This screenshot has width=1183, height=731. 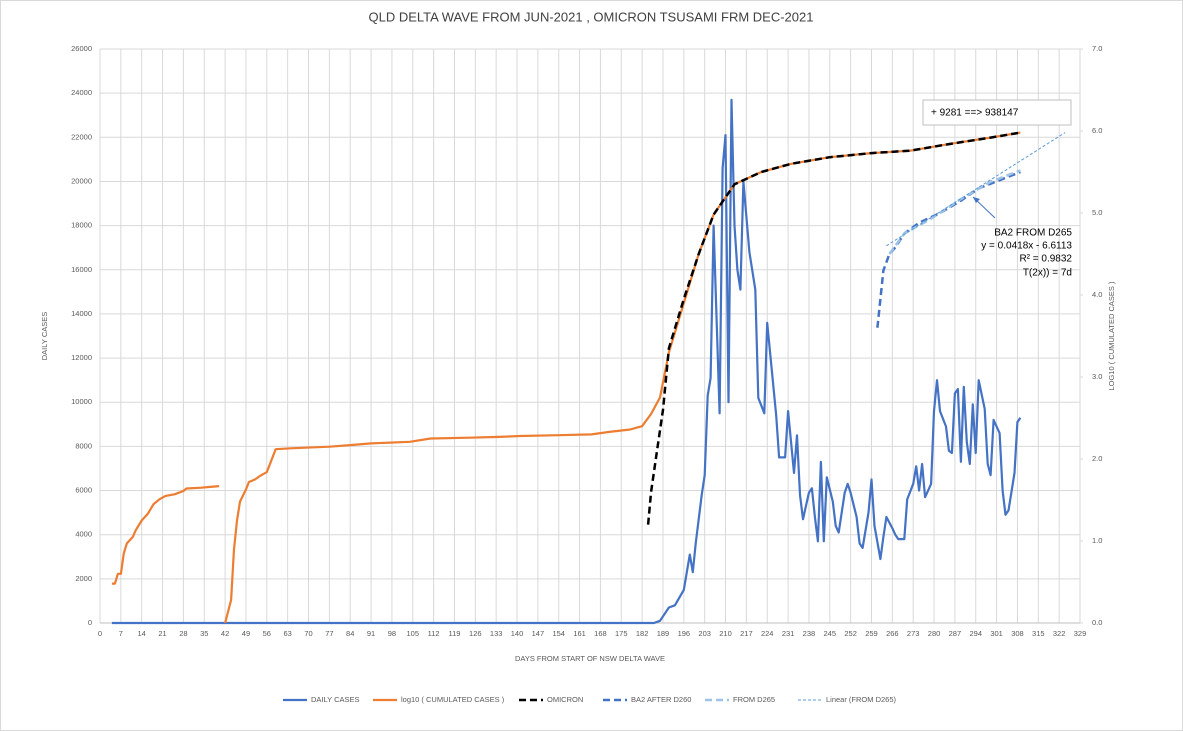 I want to click on arrow-head, so click(x=976, y=200).